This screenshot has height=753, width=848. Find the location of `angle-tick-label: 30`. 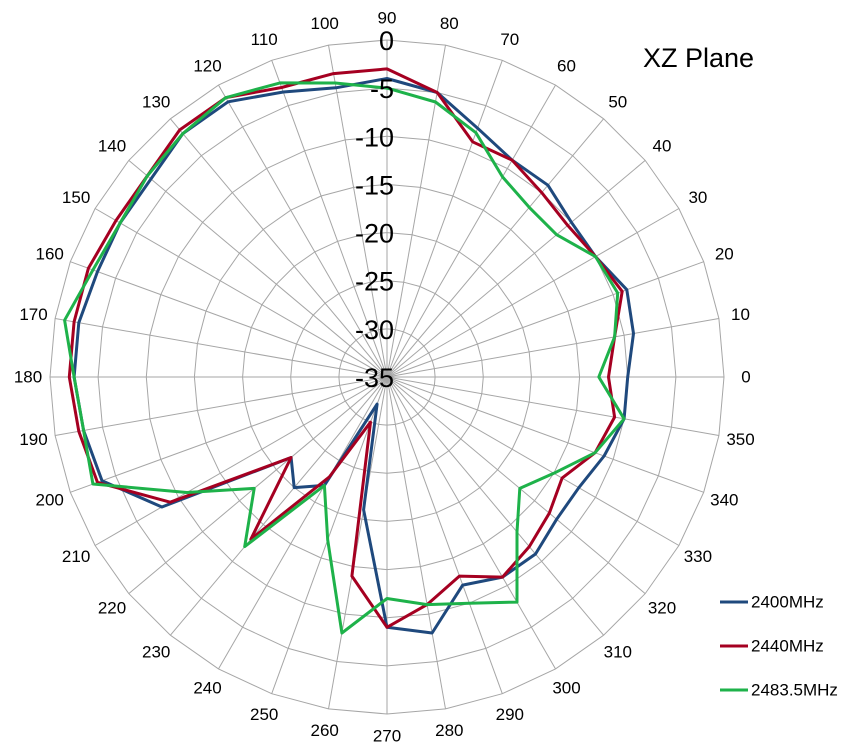

angle-tick-label: 30 is located at coordinates (697, 197).